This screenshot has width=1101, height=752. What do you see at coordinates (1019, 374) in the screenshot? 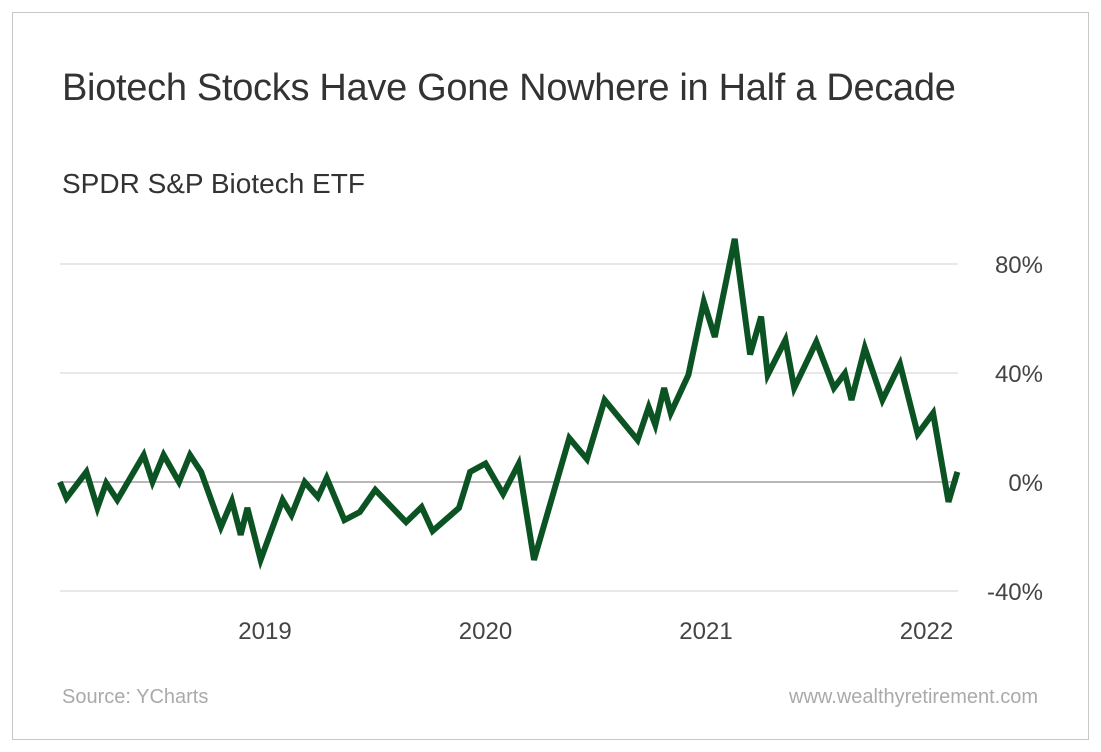
I see `y-tick-label: 40%` at bounding box center [1019, 374].